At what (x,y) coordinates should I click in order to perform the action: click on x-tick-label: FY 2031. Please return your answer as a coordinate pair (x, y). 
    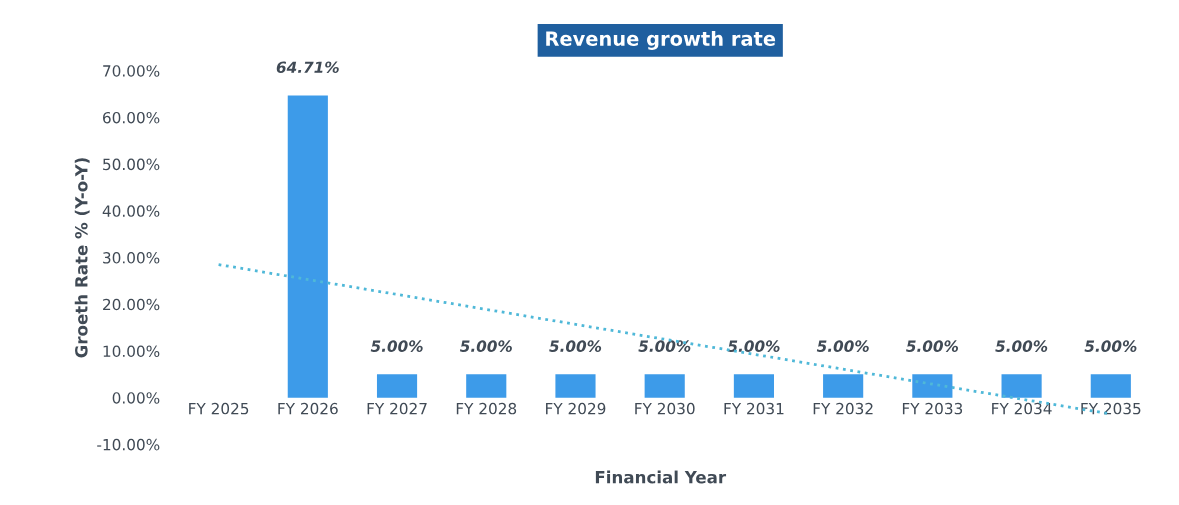
    Looking at the image, I should click on (754, 408).